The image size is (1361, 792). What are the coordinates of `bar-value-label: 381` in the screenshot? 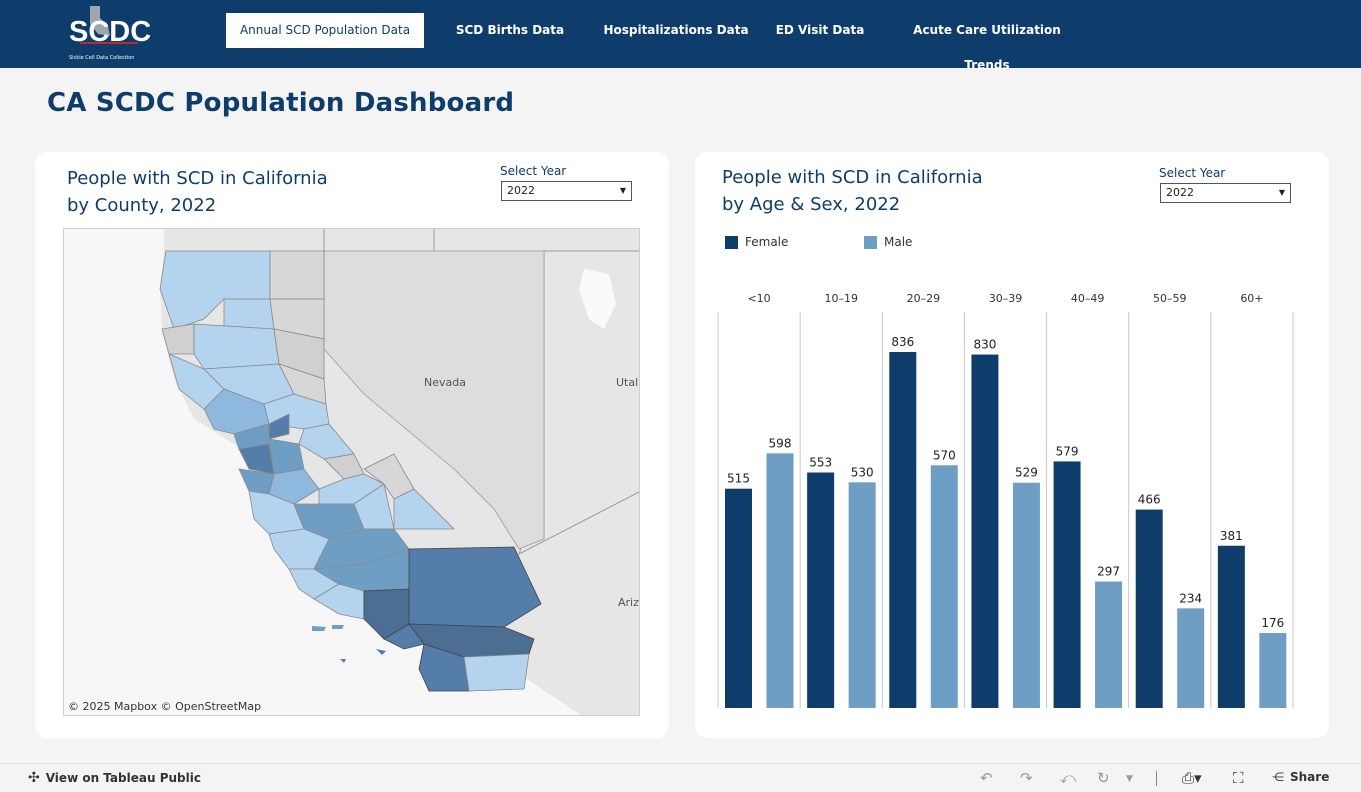 It's located at (1231, 536).